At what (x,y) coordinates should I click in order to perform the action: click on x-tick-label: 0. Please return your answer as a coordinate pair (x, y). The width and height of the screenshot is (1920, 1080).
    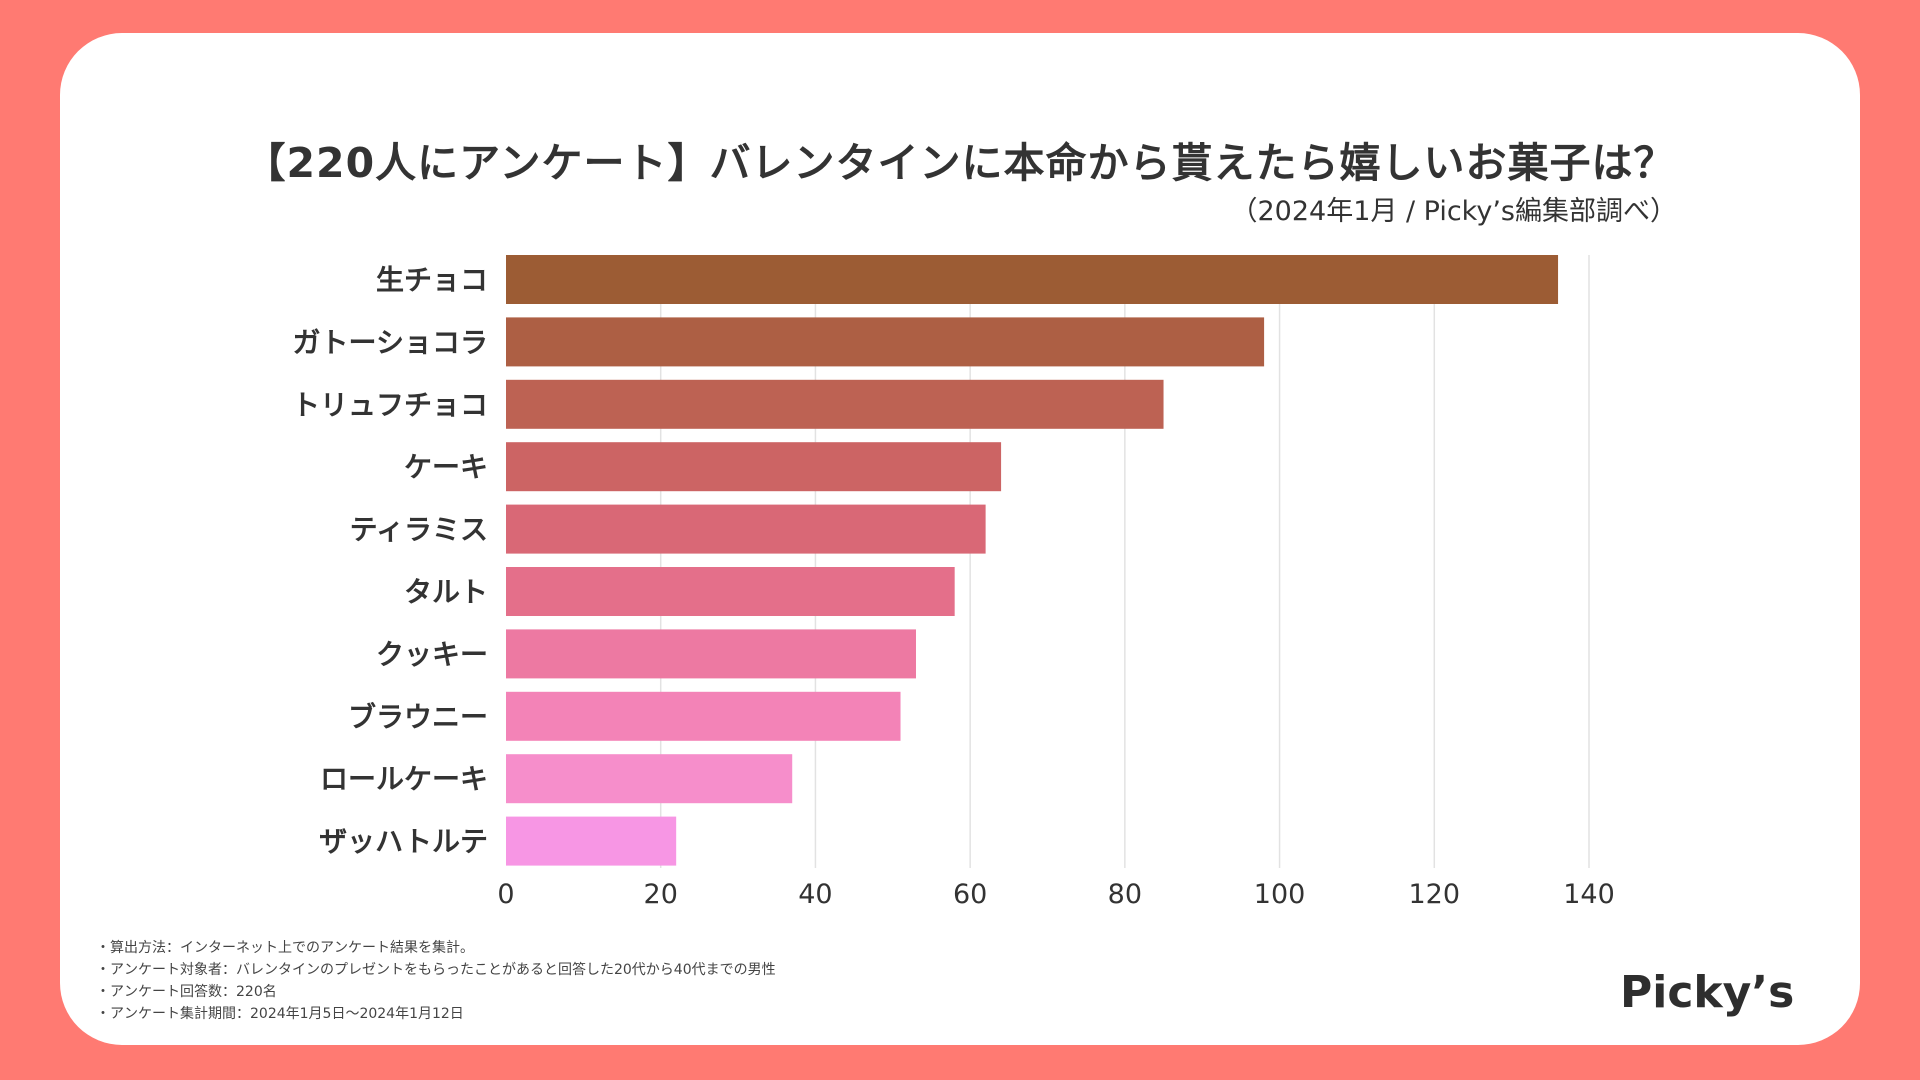
    Looking at the image, I should click on (505, 894).